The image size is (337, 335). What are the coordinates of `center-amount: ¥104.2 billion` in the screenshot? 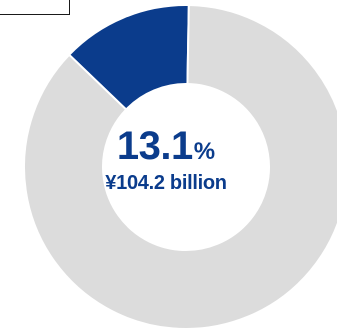 It's located at (166, 183).